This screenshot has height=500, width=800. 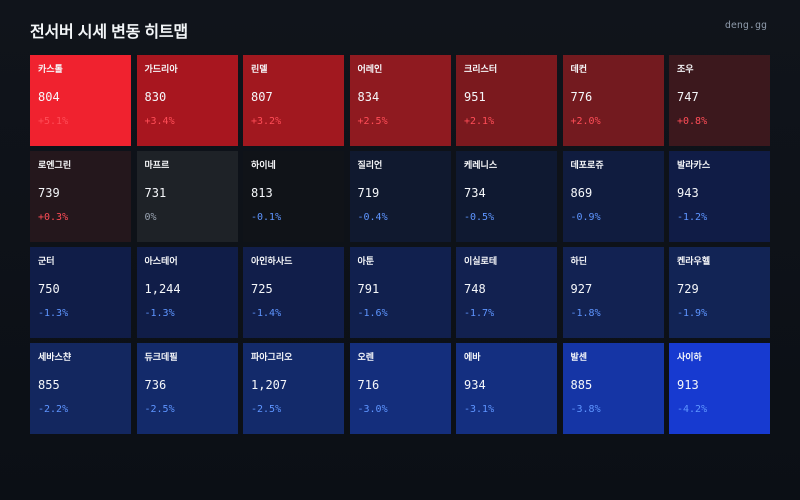 What do you see at coordinates (692, 409) in the screenshot?
I see `price-change: -4.2%` at bounding box center [692, 409].